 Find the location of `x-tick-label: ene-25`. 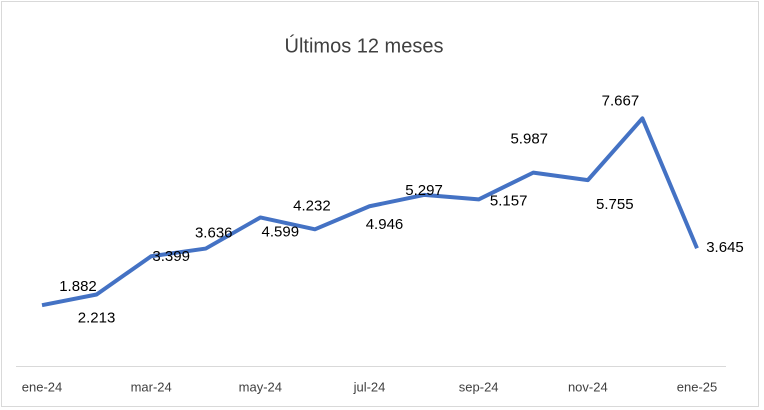

x-tick-label: ene-25 is located at coordinates (697, 386).